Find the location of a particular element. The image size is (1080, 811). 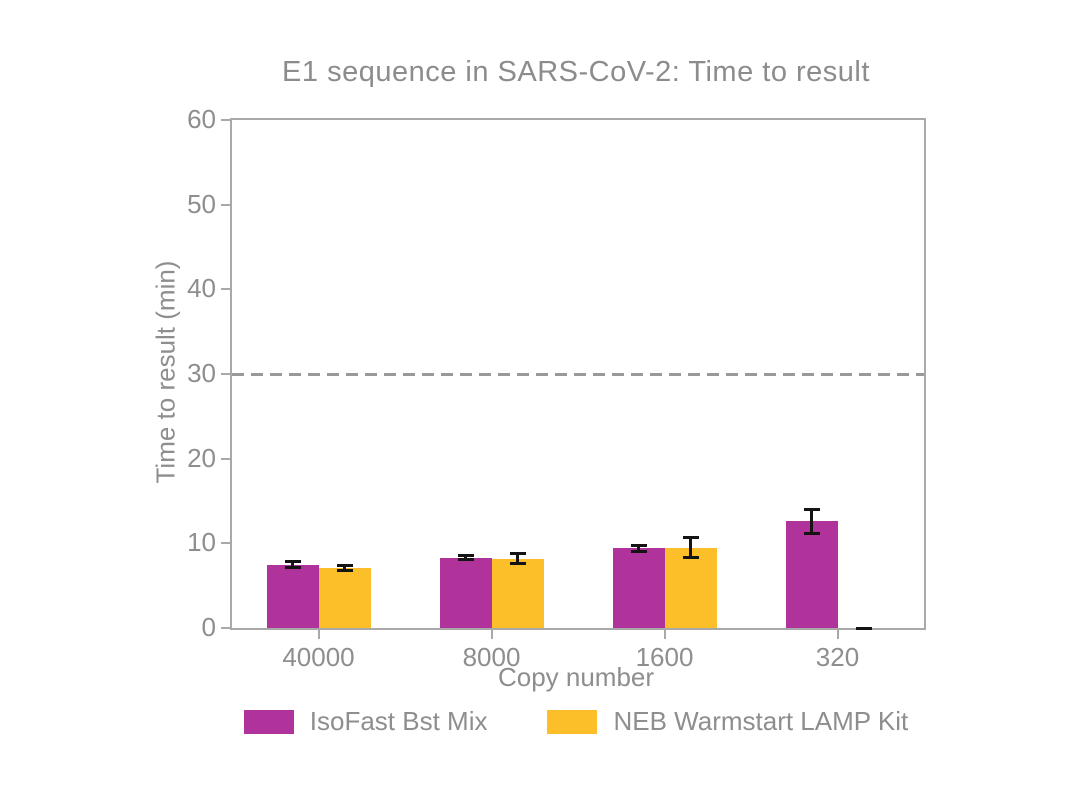

x-tick-label: 1600 is located at coordinates (664, 657).